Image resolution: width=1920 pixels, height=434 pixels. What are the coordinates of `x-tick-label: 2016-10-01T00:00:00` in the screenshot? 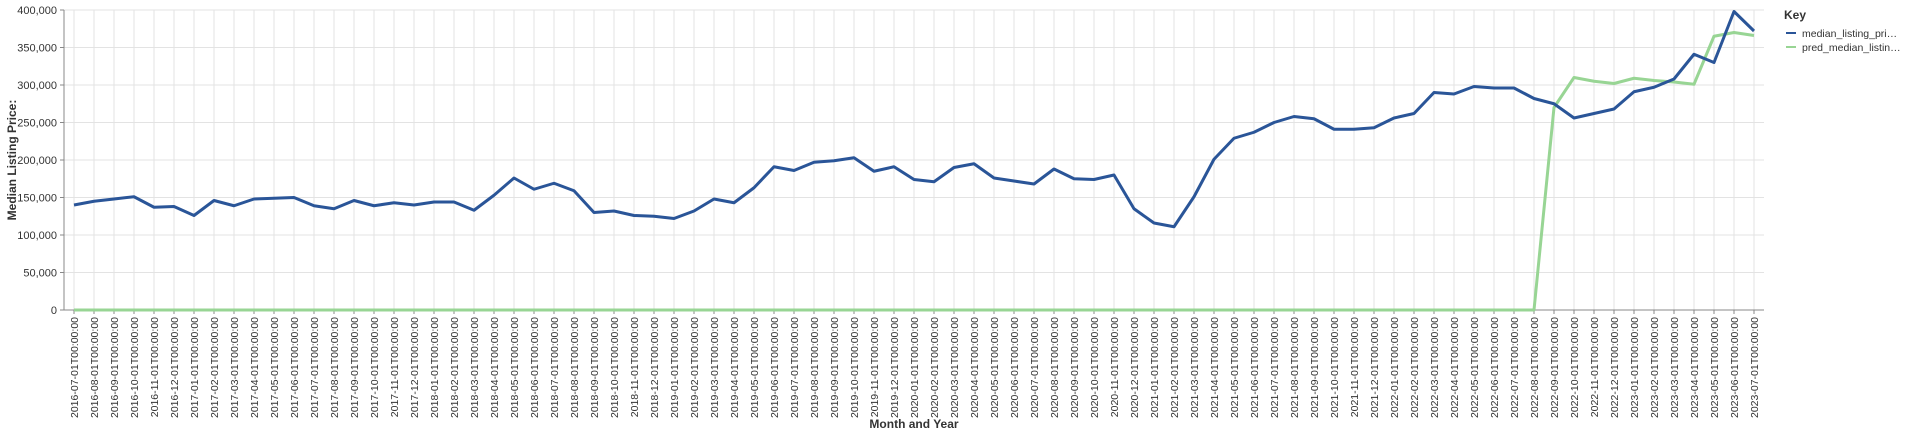 It's located at (135, 367).